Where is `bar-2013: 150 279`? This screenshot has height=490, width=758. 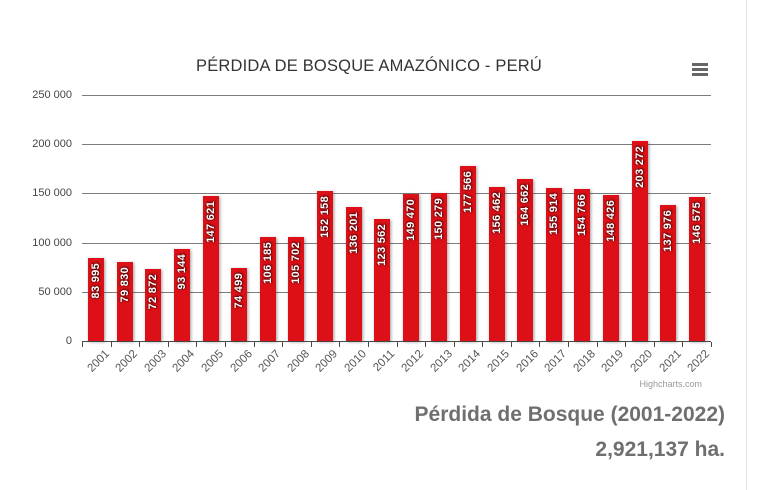
bar-2013: 150 279 is located at coordinates (439, 267).